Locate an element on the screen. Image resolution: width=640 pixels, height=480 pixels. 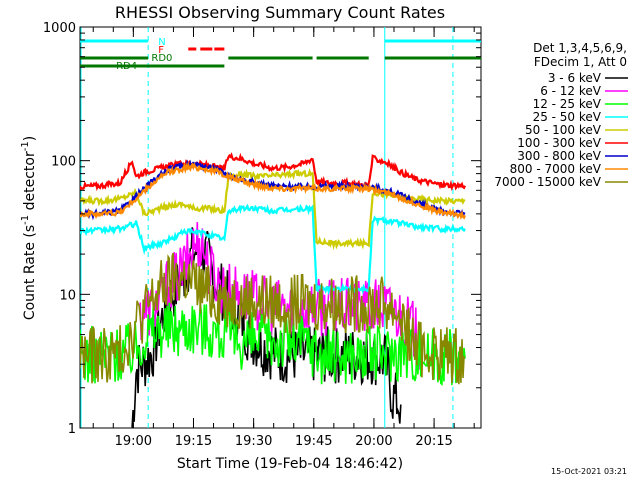
y-tick-label-0: 1 is located at coordinates (72, 429).